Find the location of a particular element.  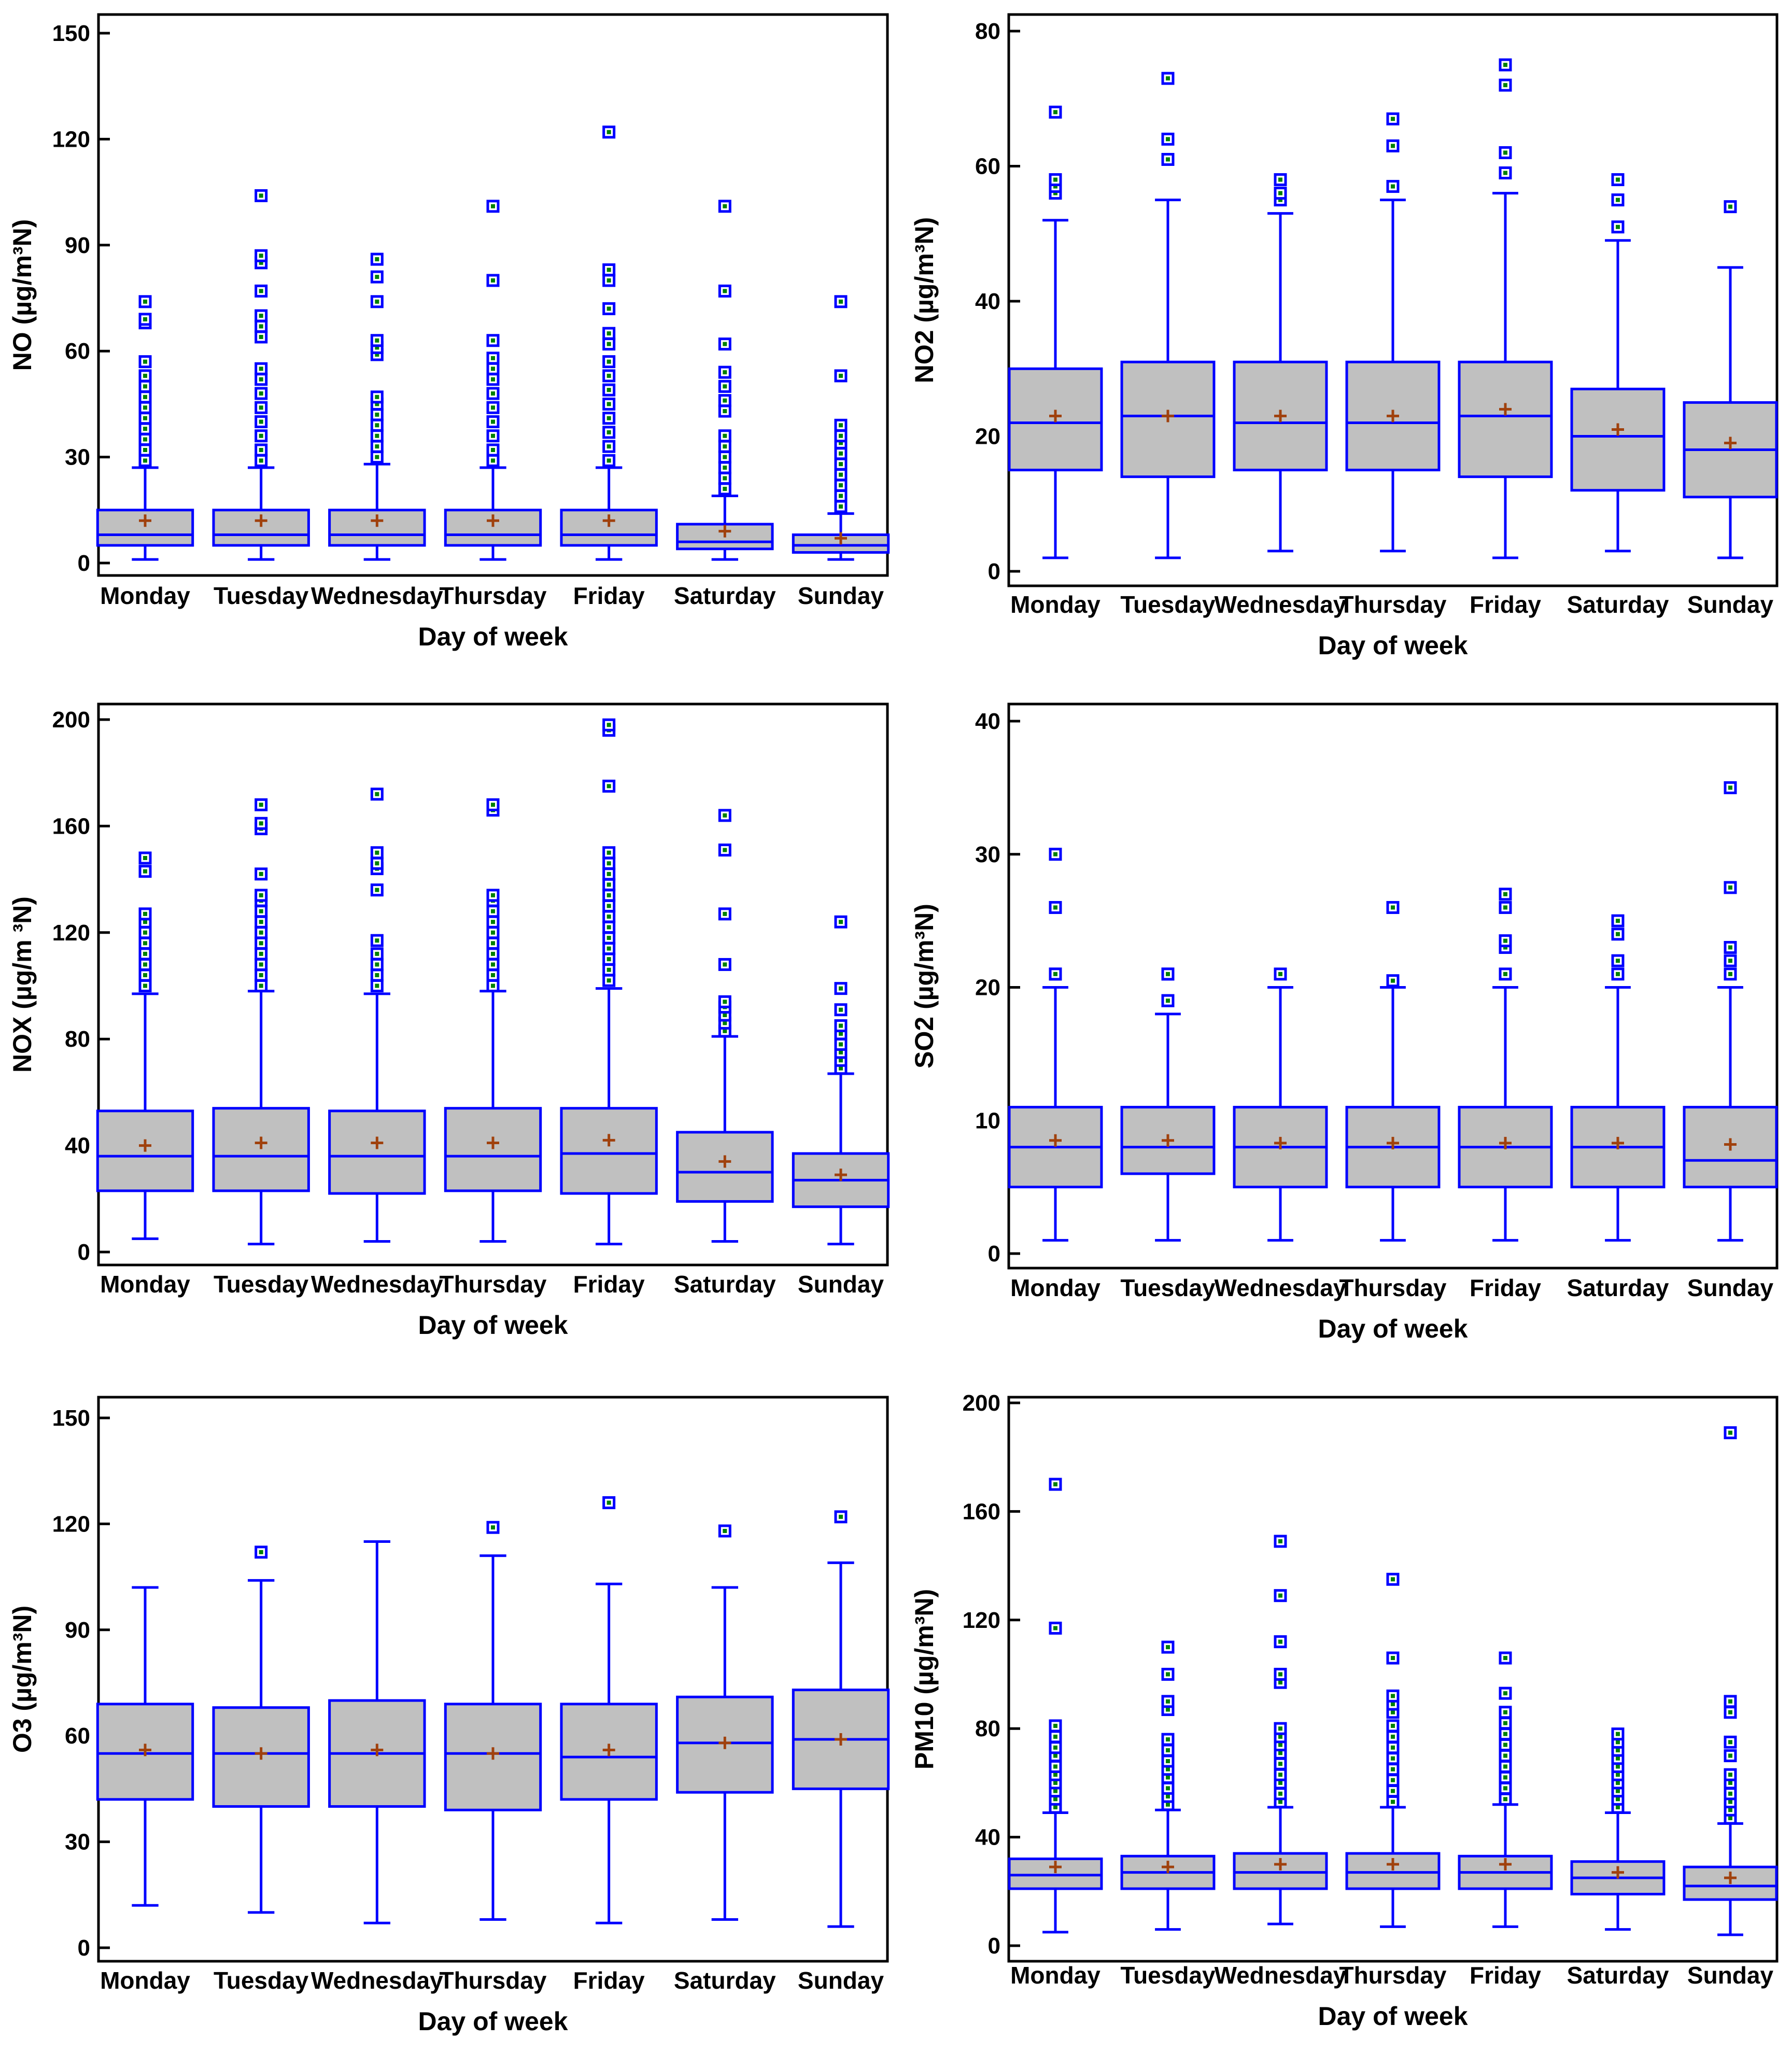

y-axis-title: NO2 (µg/m³N) is located at coordinates (924, 300).